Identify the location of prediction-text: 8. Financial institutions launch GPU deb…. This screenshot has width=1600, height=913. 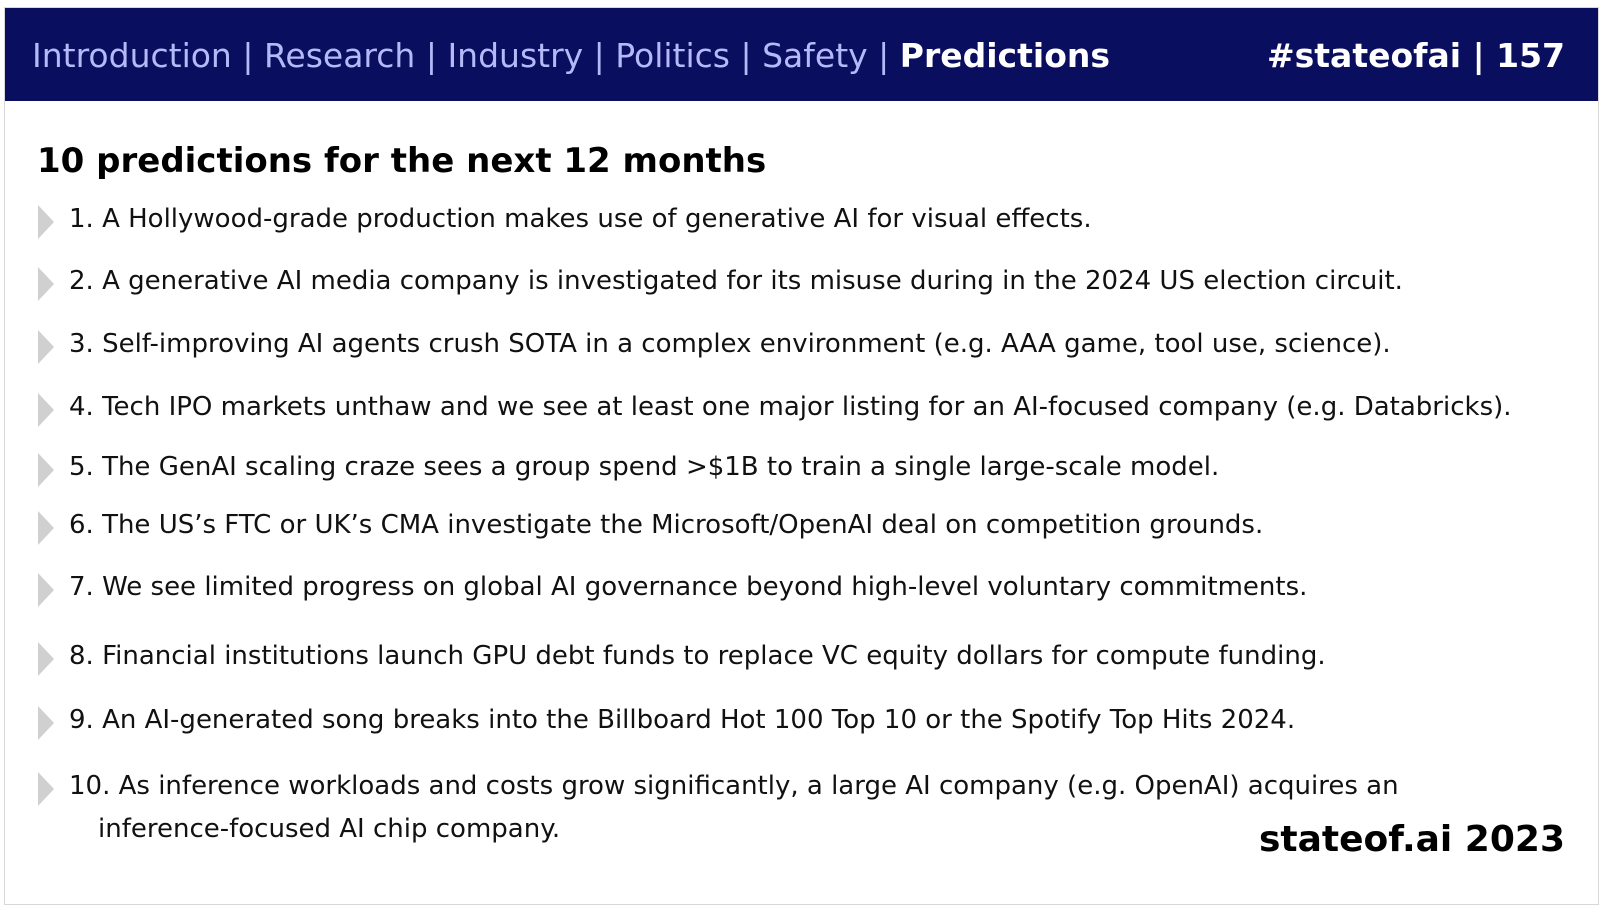
(697, 656).